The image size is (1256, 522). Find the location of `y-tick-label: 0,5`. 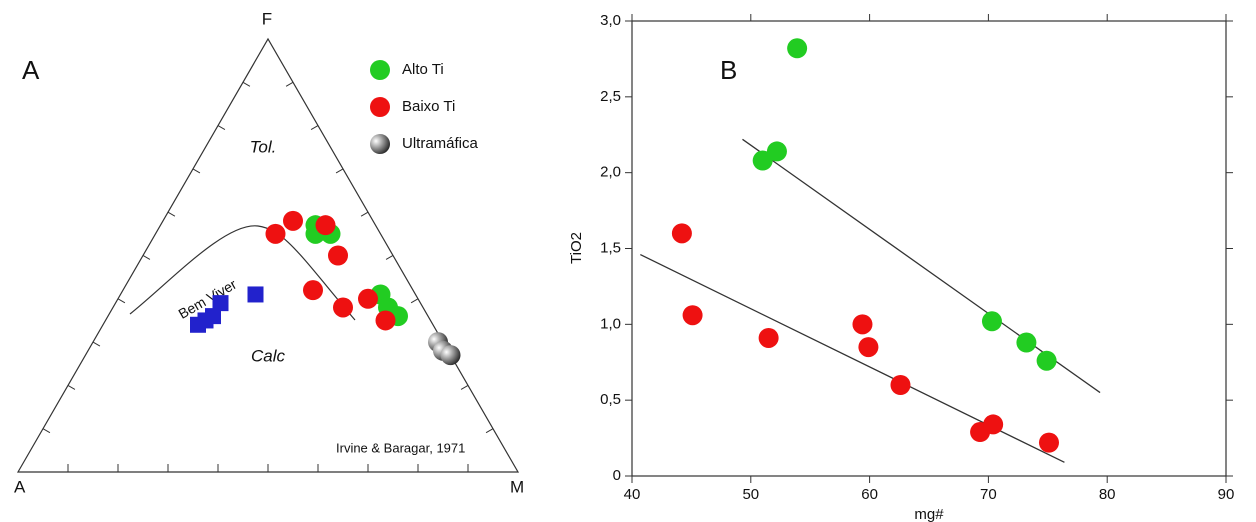

y-tick-label: 0,5 is located at coordinates (610, 399).